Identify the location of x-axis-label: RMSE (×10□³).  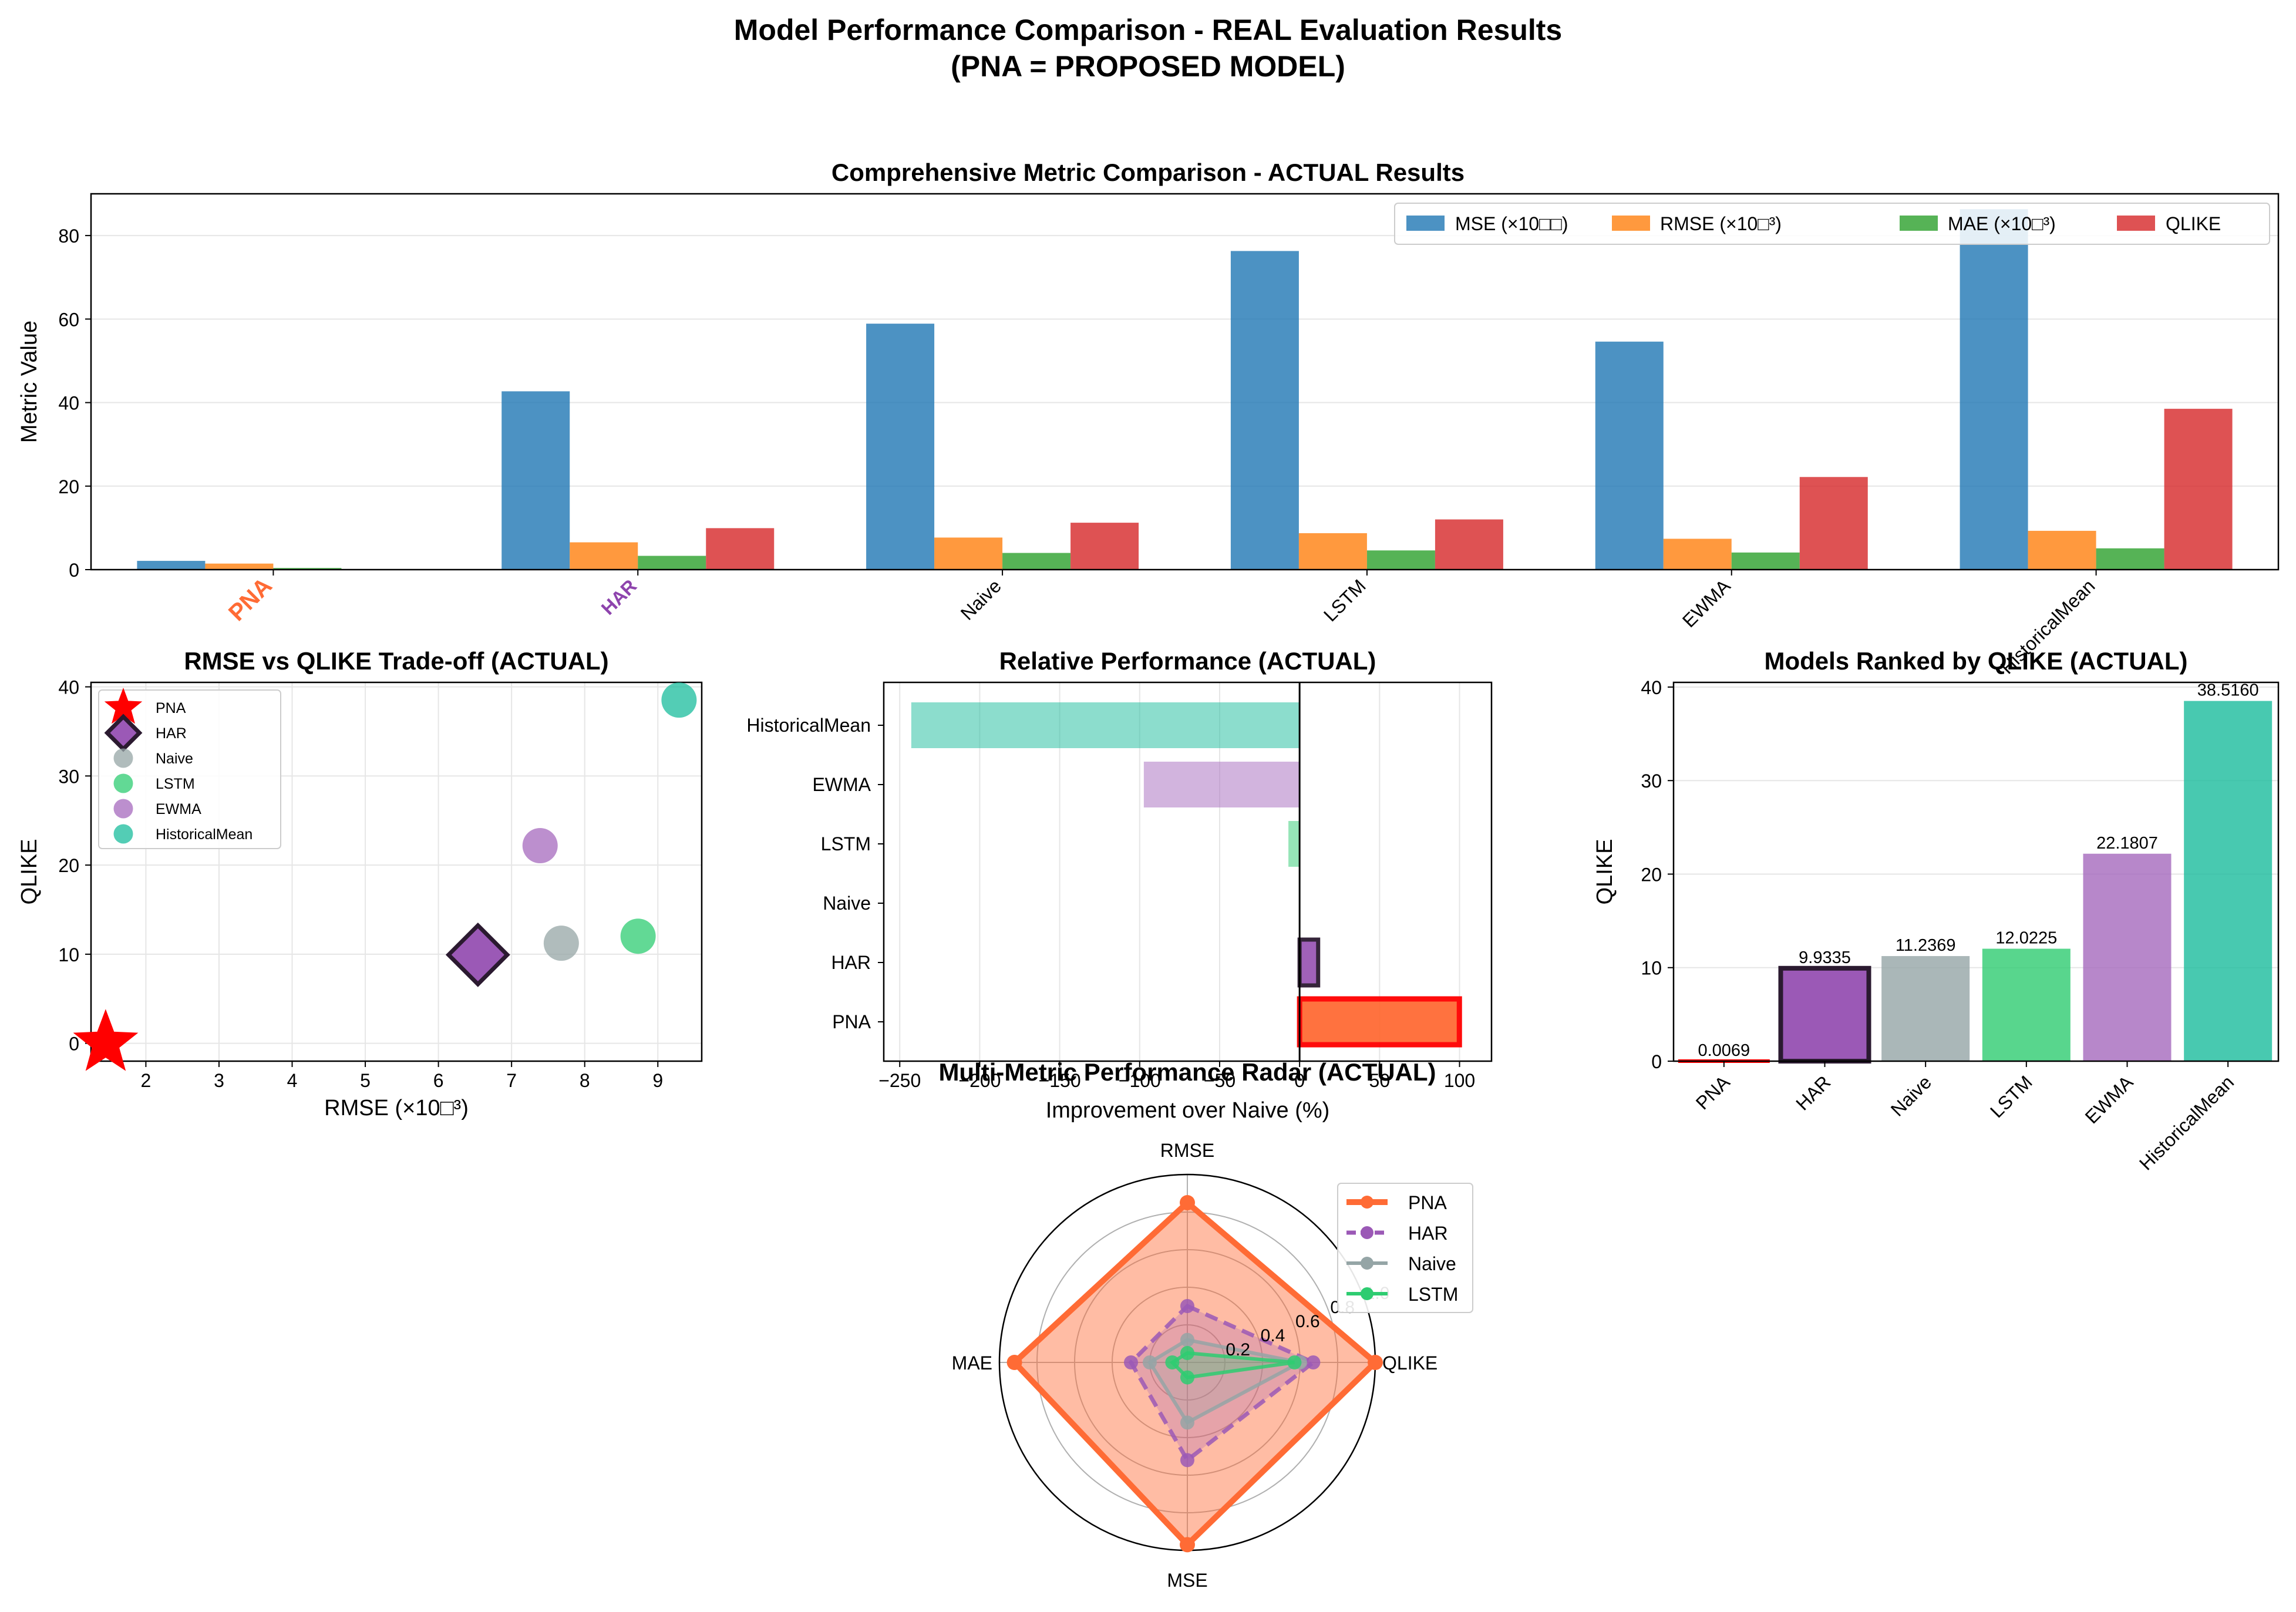
(396, 1108).